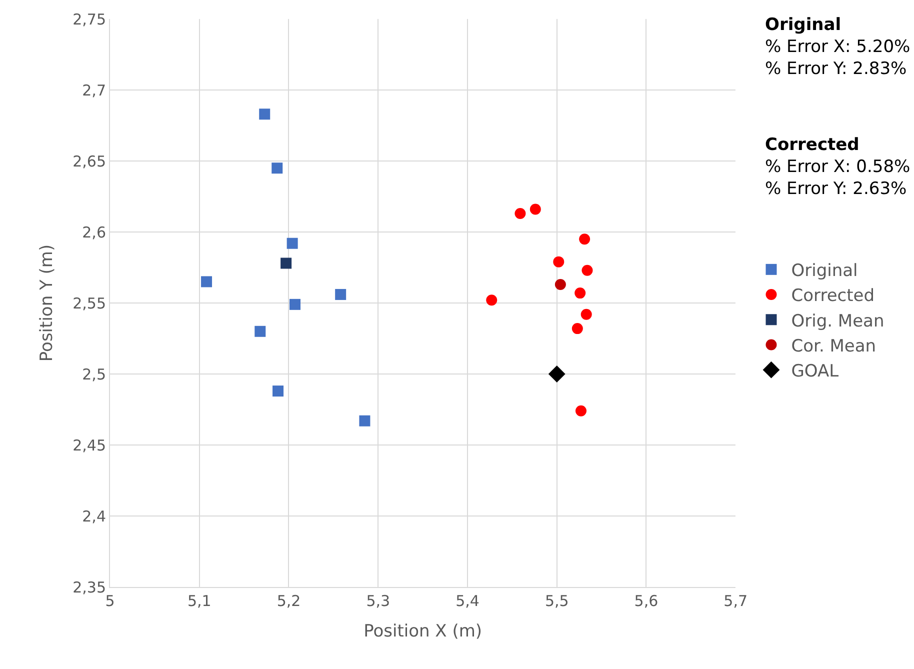  I want to click on y-tick-label: 2,6, so click(94, 232).